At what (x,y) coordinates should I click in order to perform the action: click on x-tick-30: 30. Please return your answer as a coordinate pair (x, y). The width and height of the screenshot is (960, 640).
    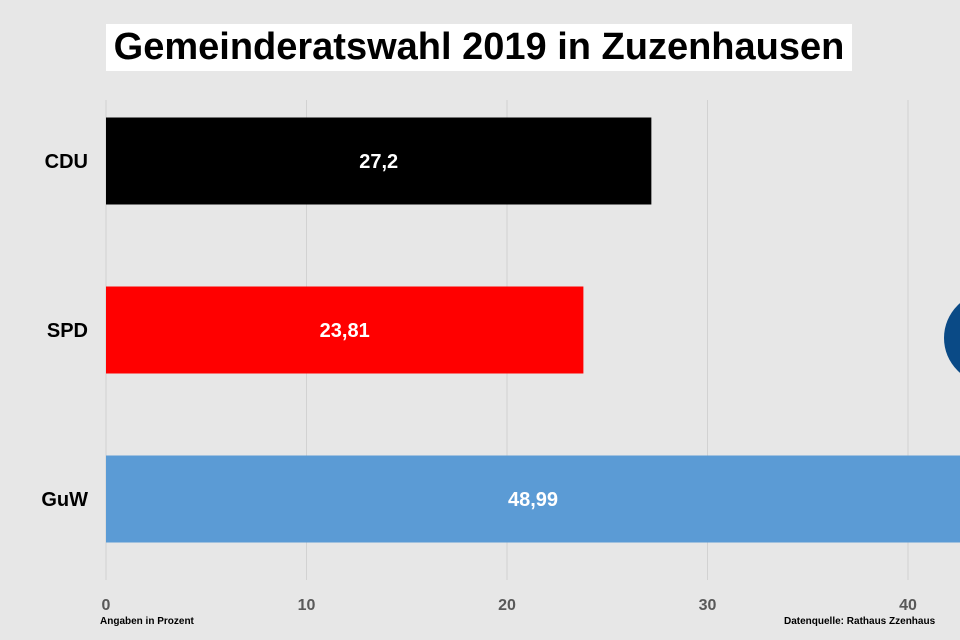
    Looking at the image, I should click on (708, 605).